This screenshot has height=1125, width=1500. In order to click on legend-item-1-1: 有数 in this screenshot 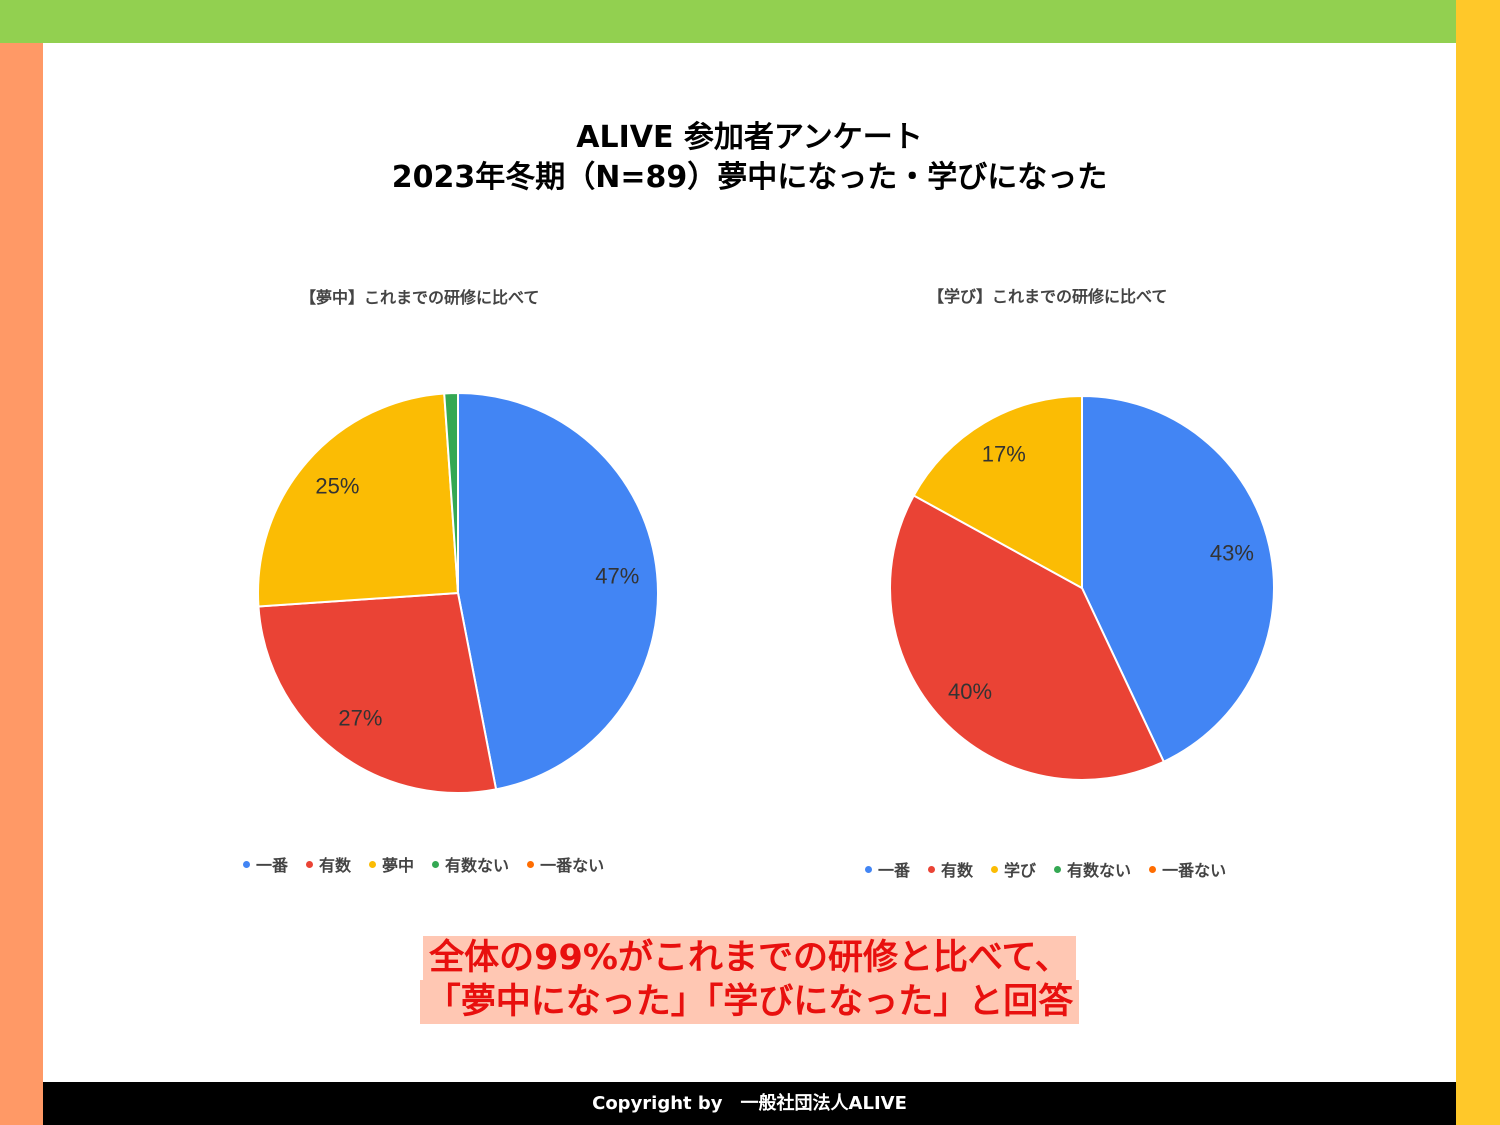, I will do `click(950, 869)`.